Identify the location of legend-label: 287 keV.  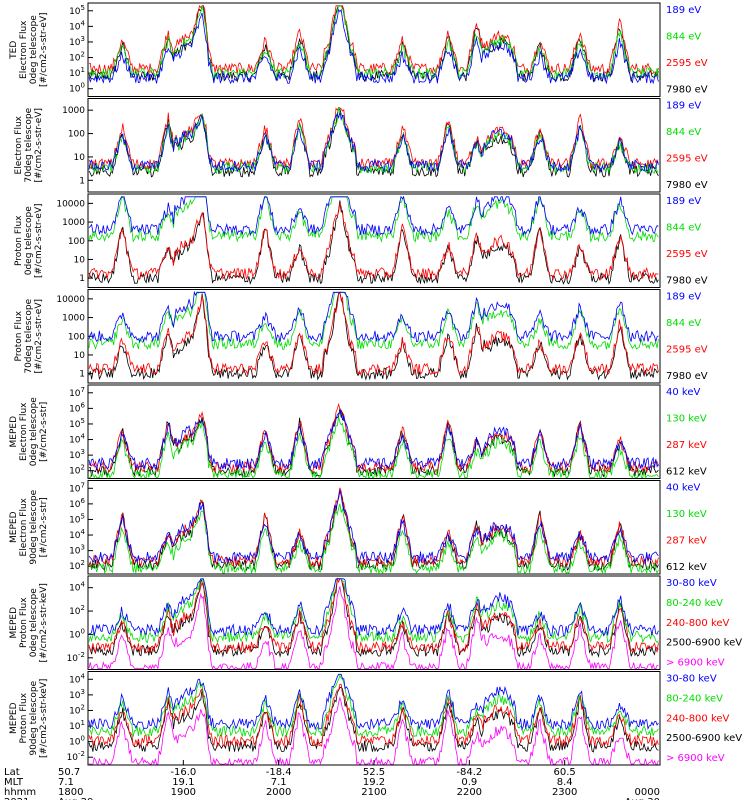
(686, 445).